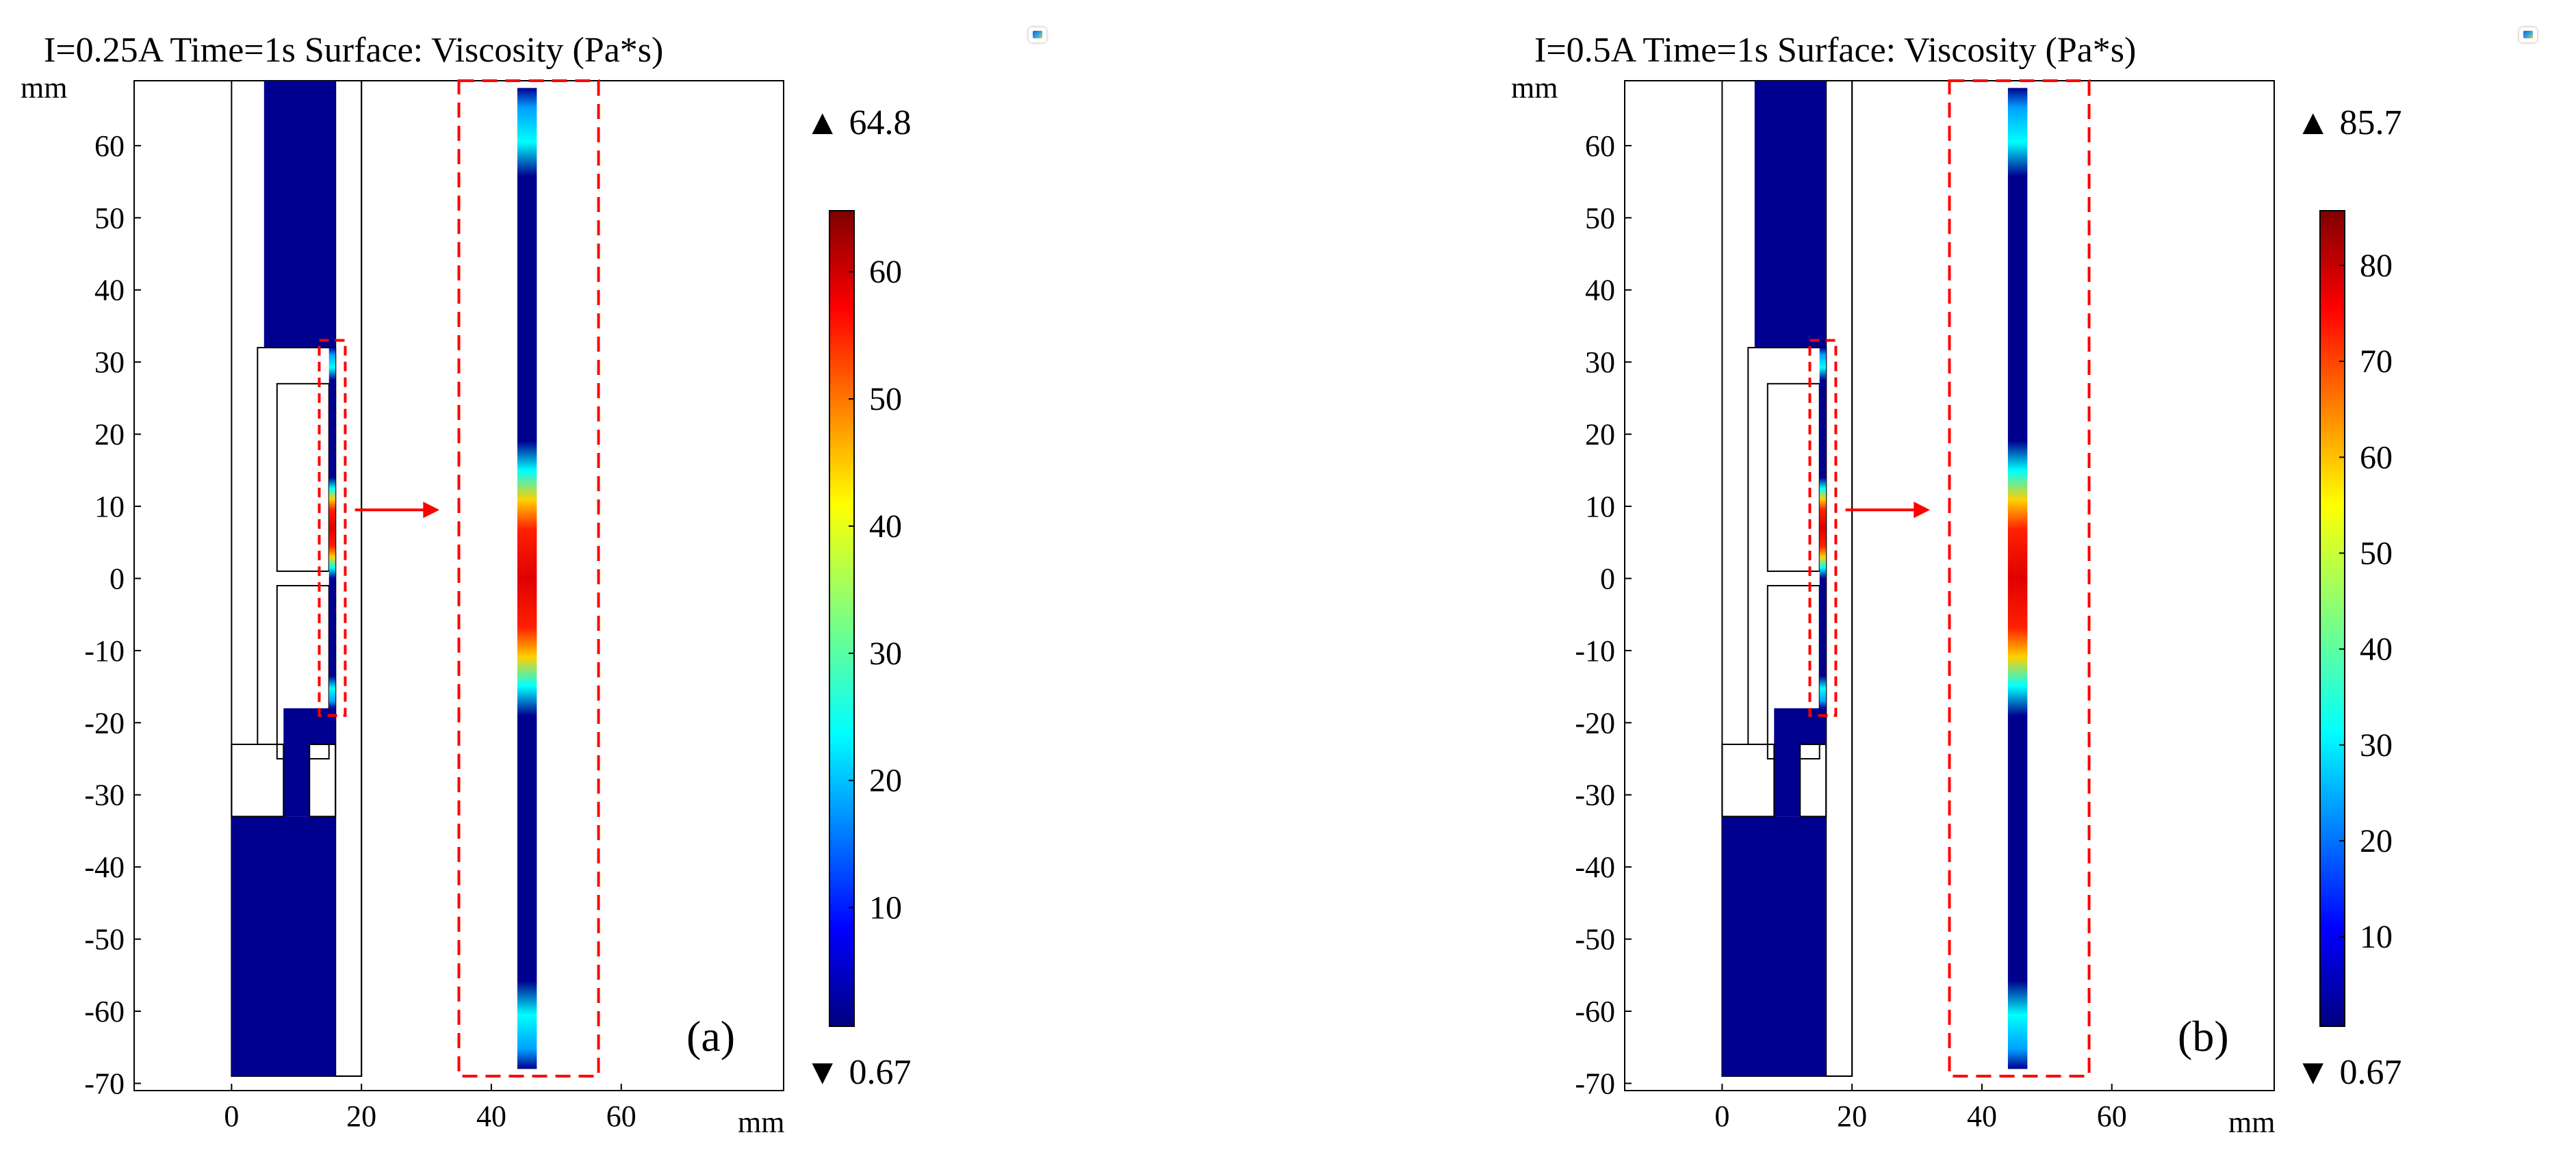 This screenshot has height=1172, width=2576. I want to click on plot-a-x-unit: mm, so click(761, 1122).